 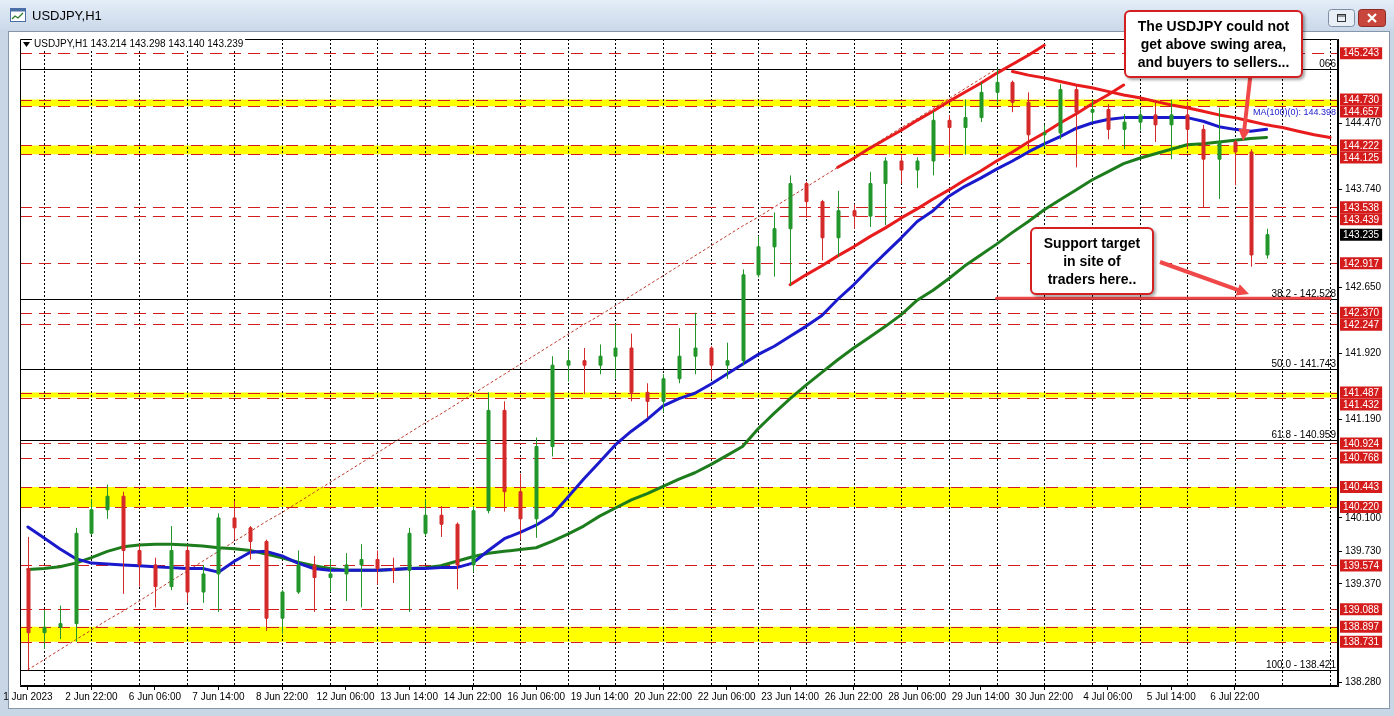 I want to click on ref-line-label: 139.088, so click(x=1361, y=609).